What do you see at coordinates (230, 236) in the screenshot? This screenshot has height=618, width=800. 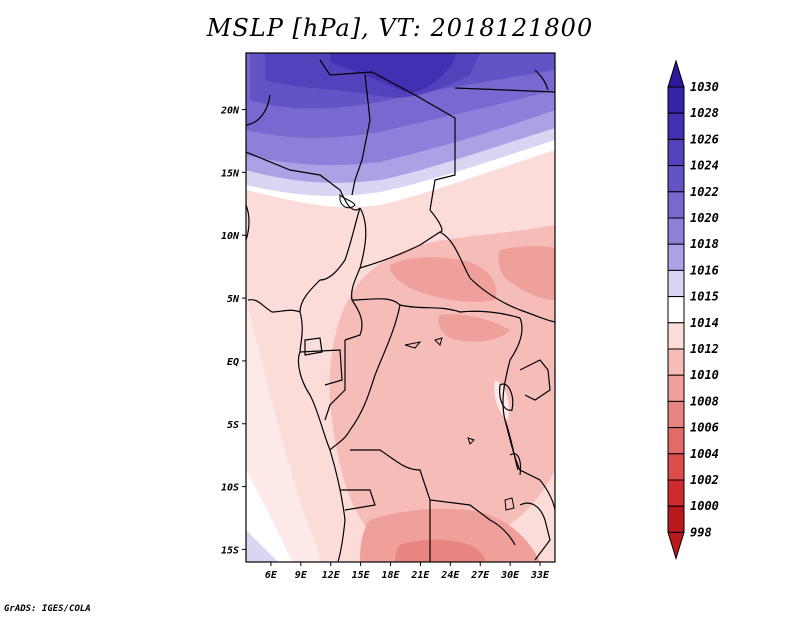 I see `lat-label: 10N` at bounding box center [230, 236].